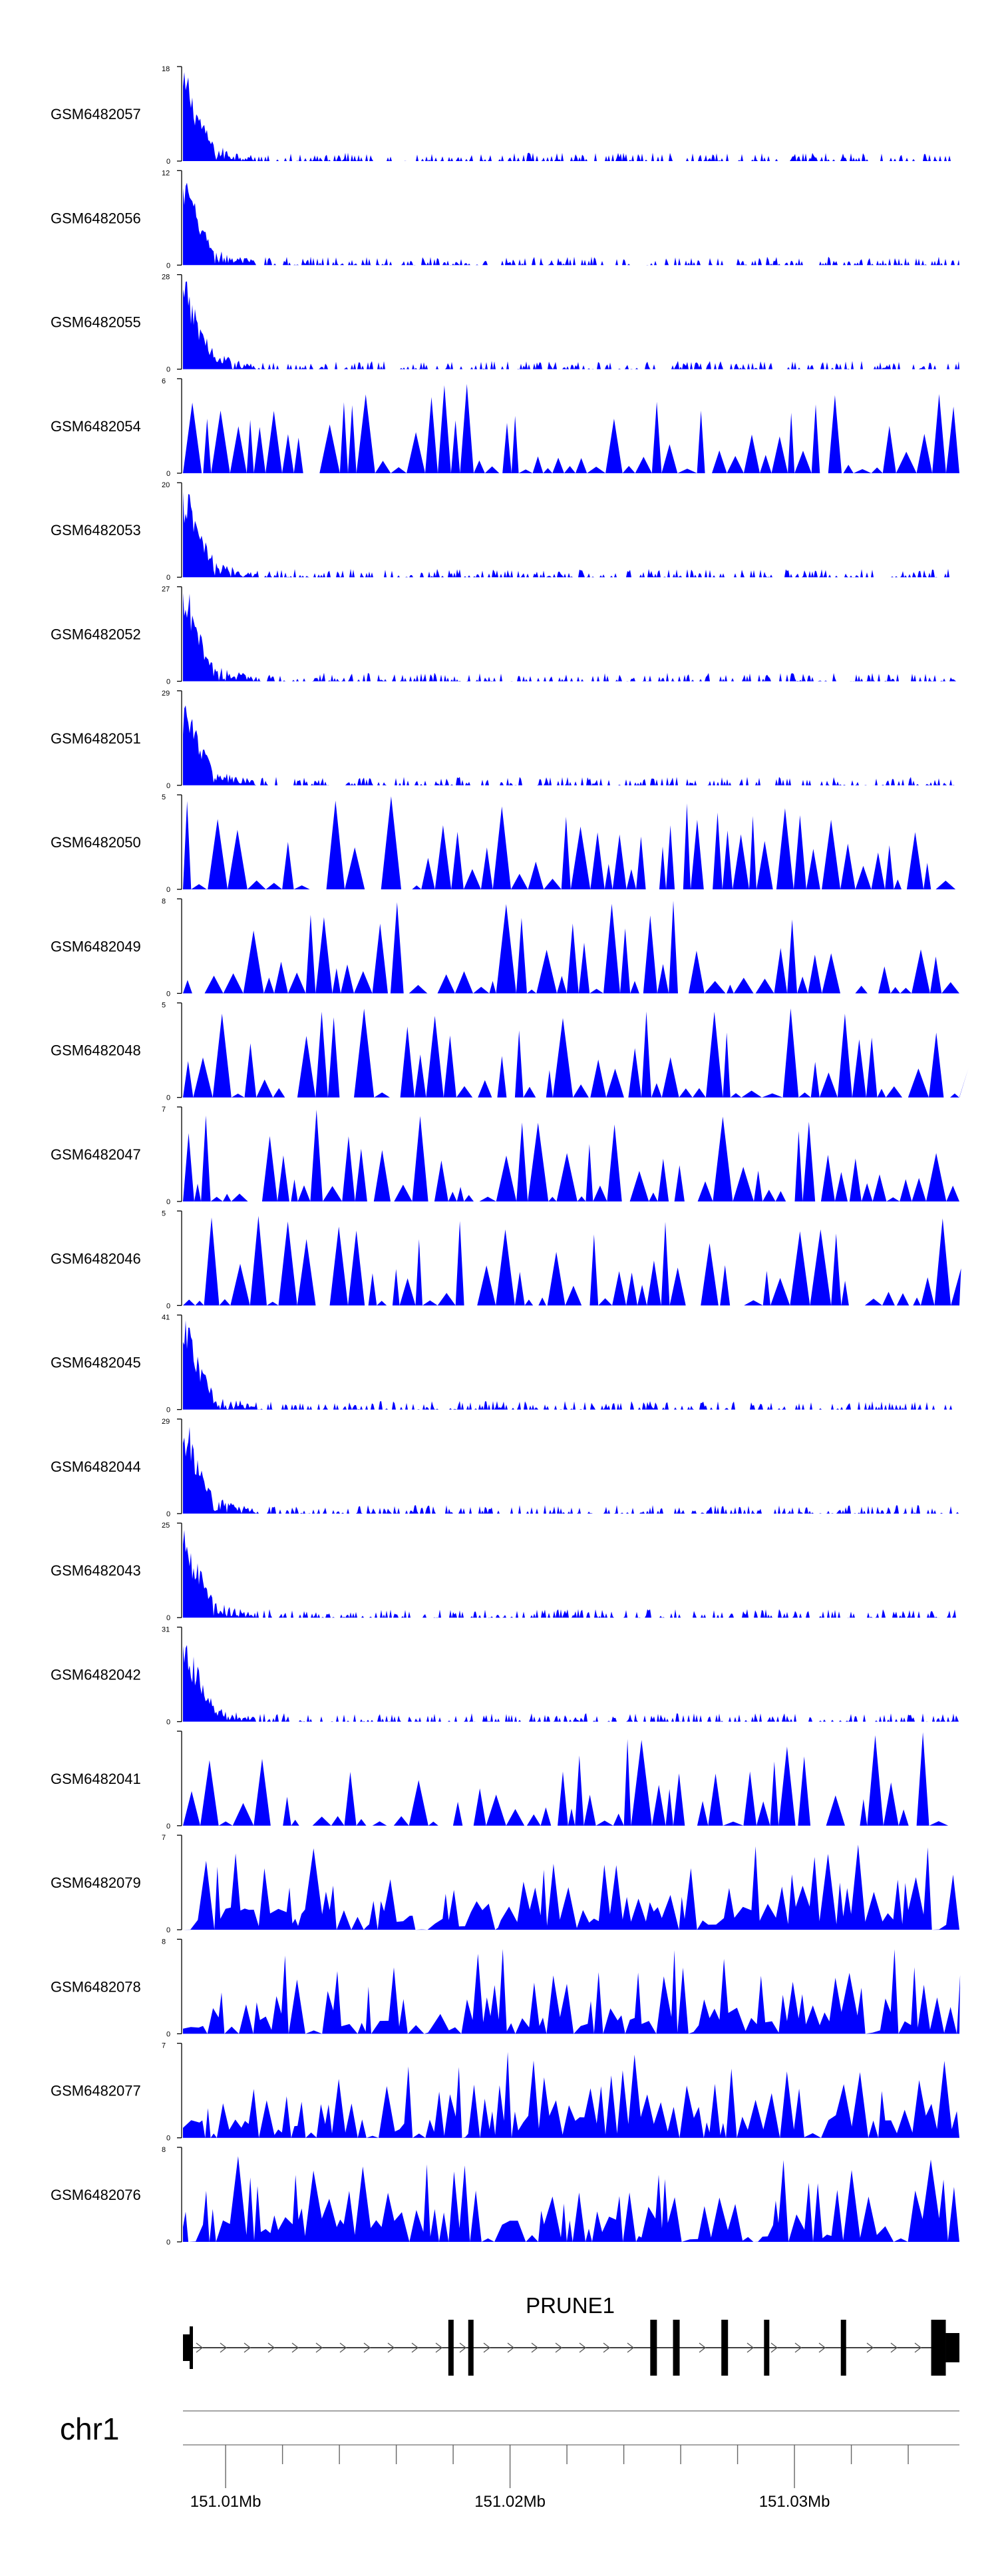 This screenshot has height=2576, width=998. Describe the element at coordinates (225, 2502) in the screenshot. I see `axis-tick-label: 151.01Mb` at that location.